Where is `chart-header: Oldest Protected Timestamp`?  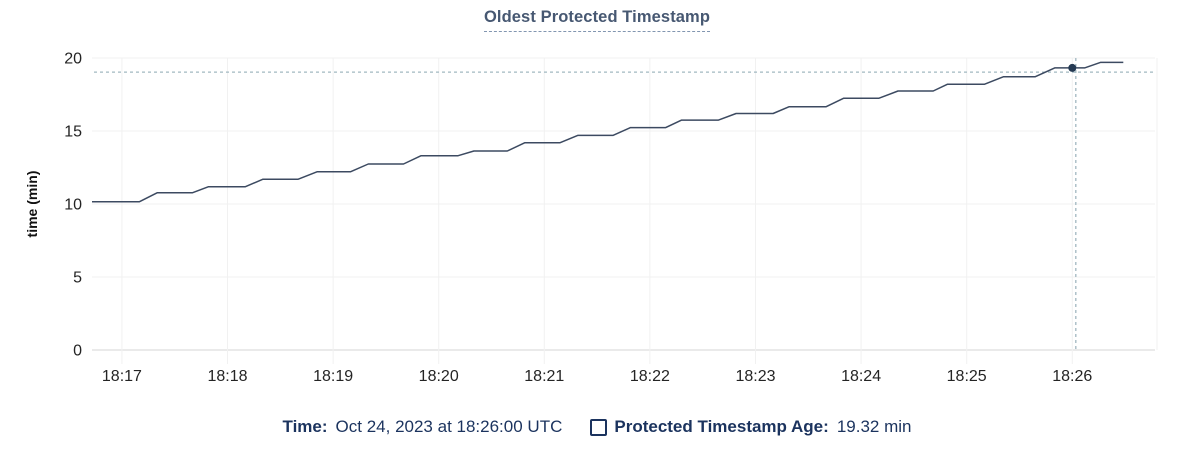 chart-header: Oldest Protected Timestamp is located at coordinates (597, 20).